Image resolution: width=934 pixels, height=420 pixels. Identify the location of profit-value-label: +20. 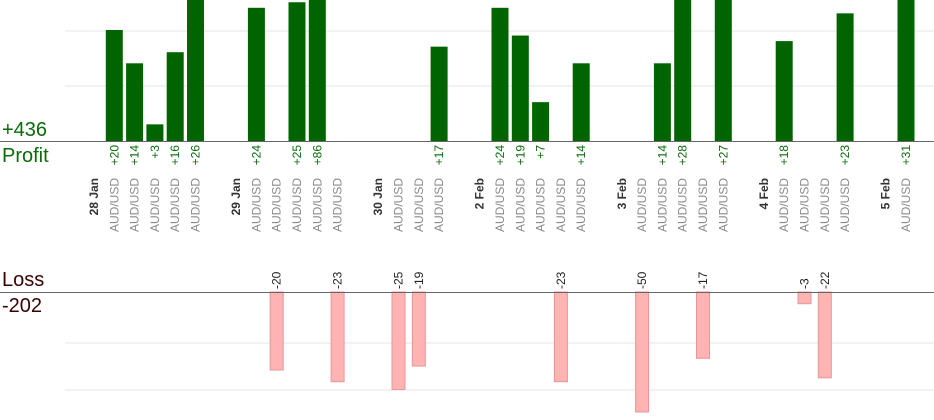
(114, 155).